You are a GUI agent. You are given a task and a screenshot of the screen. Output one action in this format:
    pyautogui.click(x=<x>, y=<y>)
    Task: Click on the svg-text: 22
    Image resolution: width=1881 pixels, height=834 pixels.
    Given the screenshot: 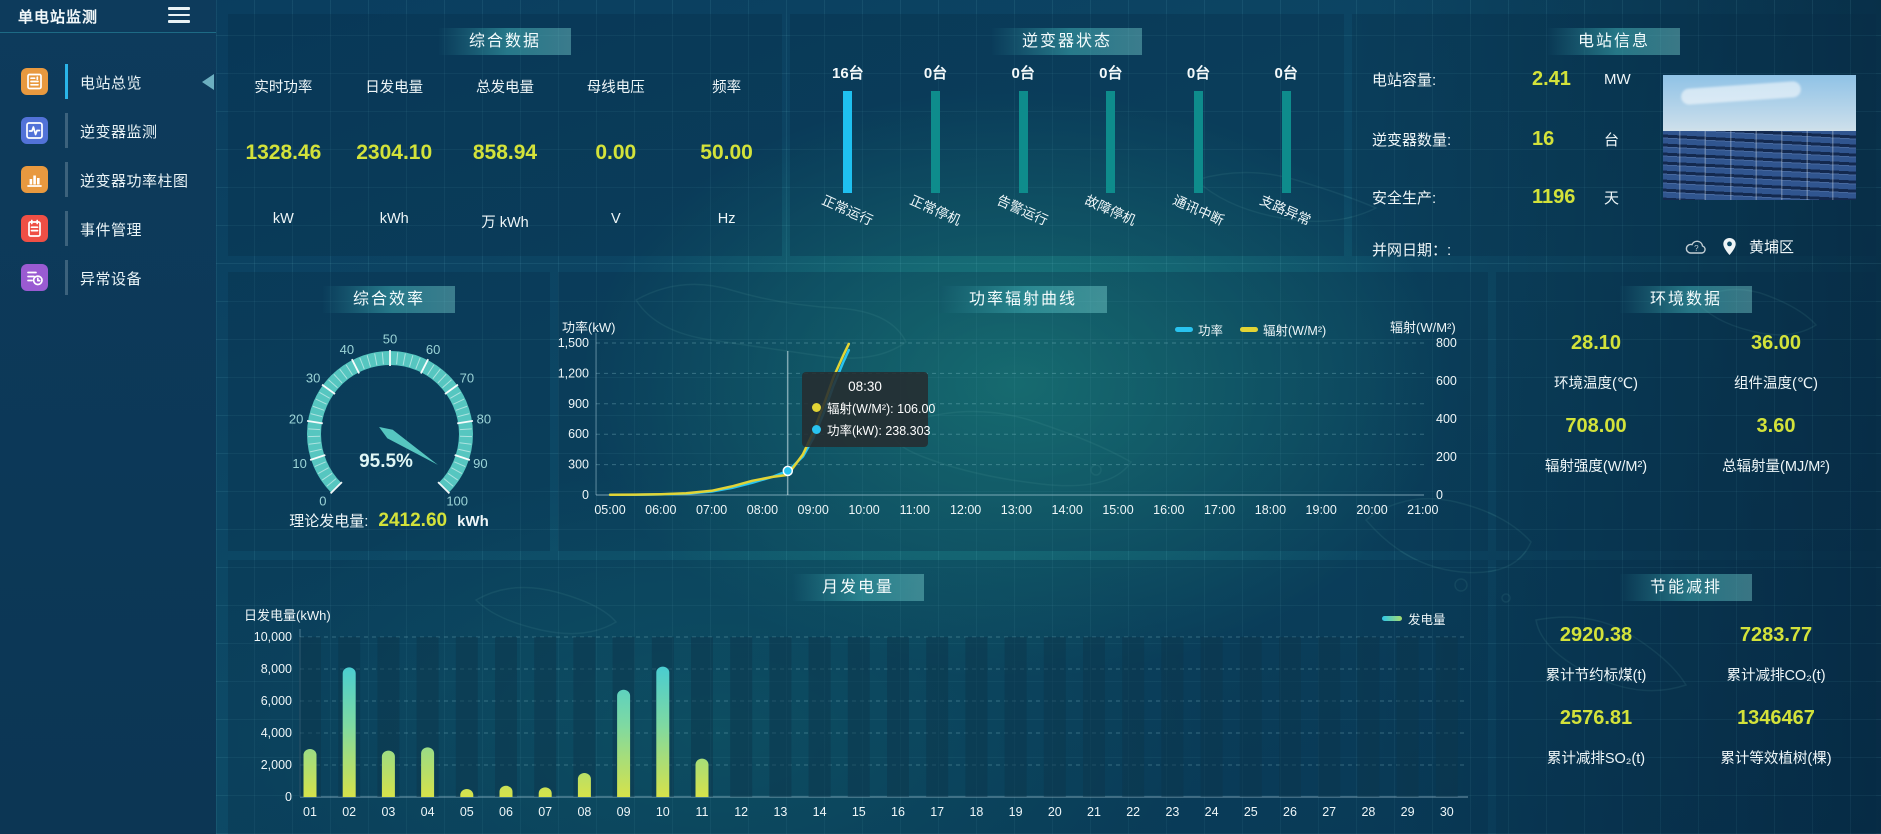 What is the action you would take?
    pyautogui.click(x=1133, y=812)
    